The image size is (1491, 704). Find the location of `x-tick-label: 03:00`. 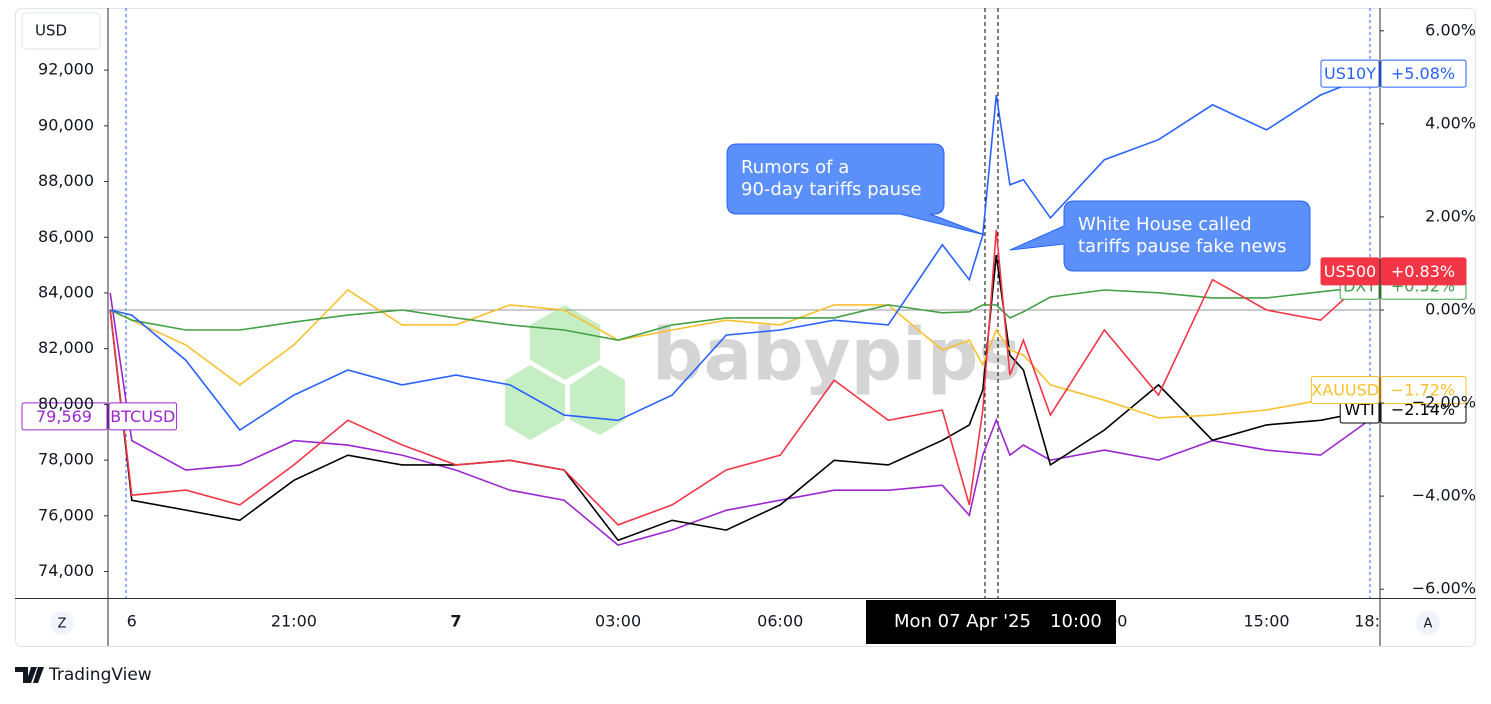

x-tick-label: 03:00 is located at coordinates (618, 621).